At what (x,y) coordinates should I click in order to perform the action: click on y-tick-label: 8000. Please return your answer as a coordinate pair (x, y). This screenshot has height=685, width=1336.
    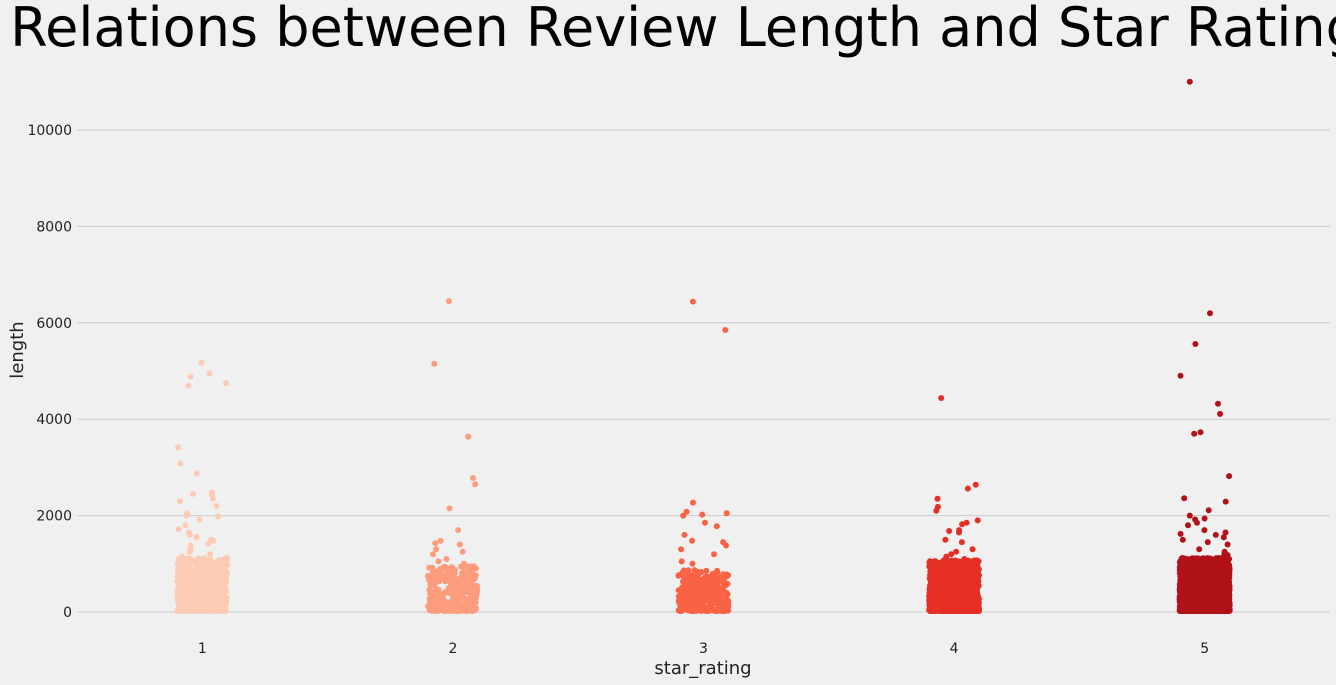
    Looking at the image, I should click on (54, 227).